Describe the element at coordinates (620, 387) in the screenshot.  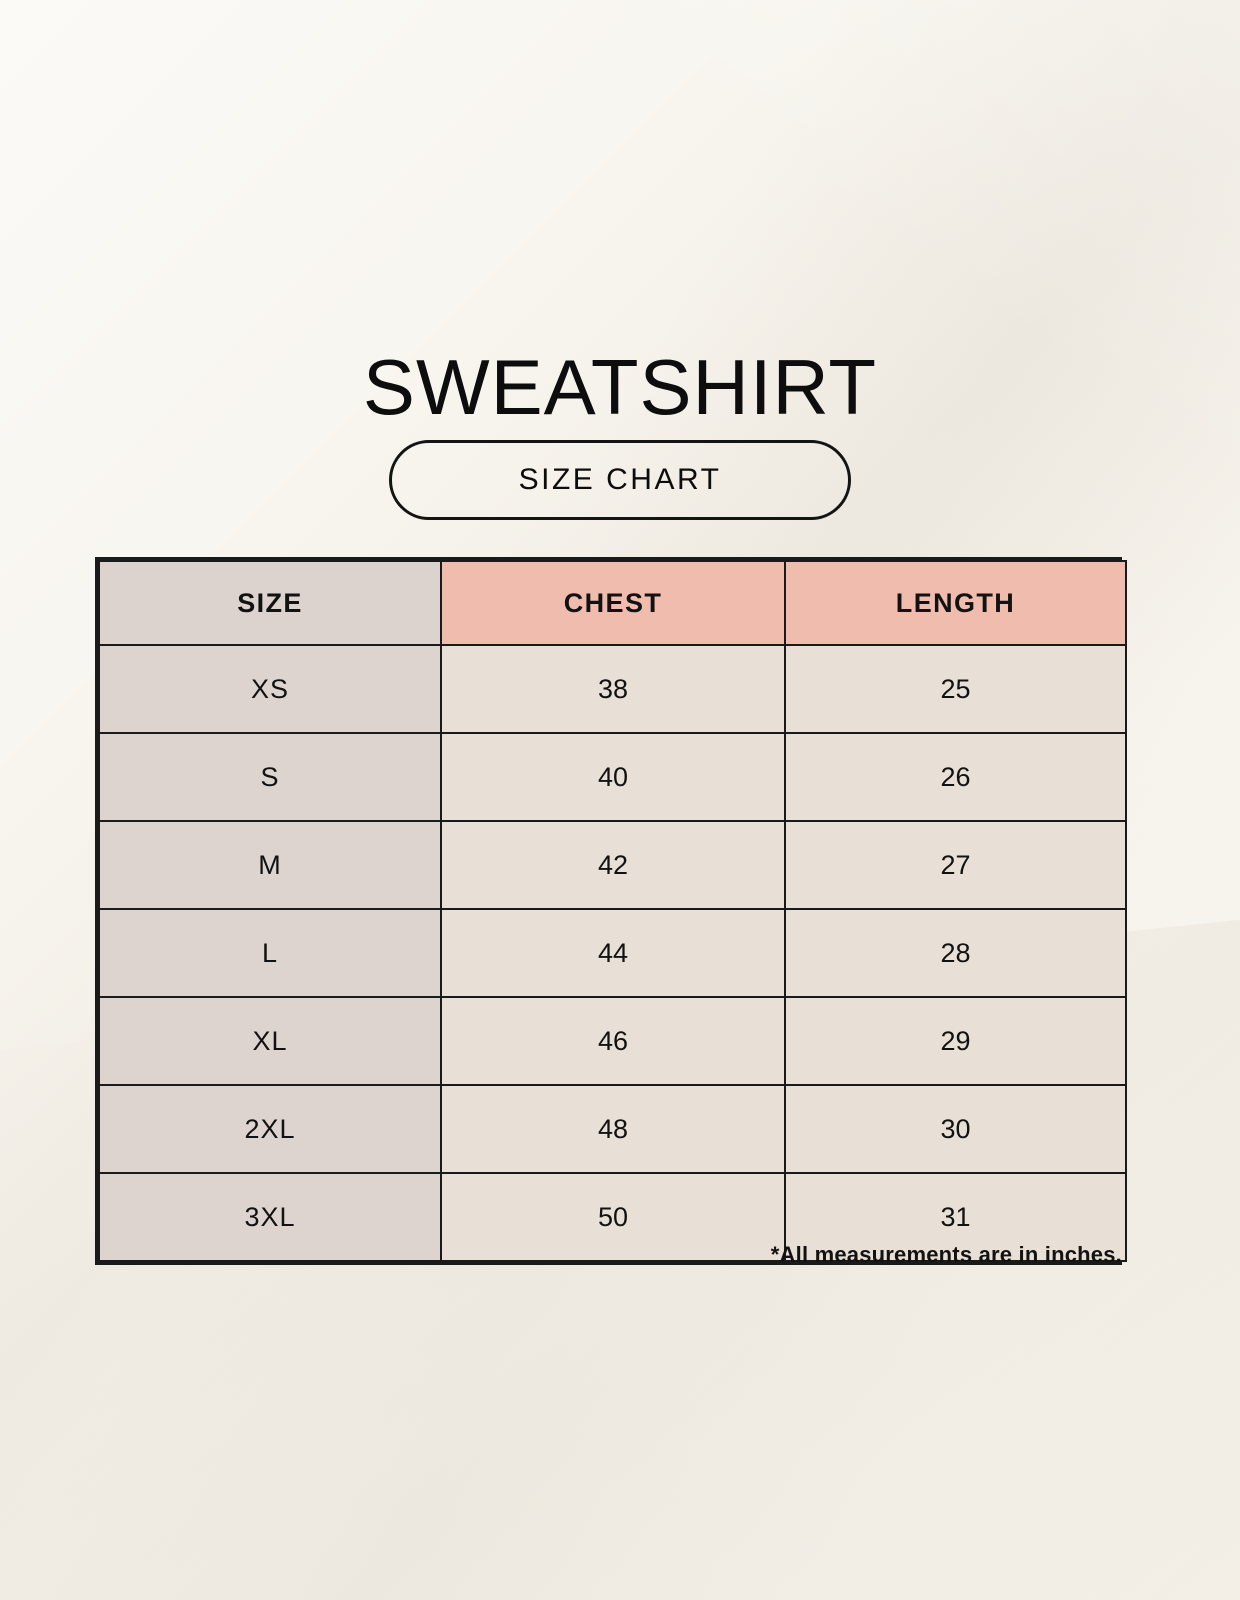
I see `page-title: SWEATSHIRT` at that location.